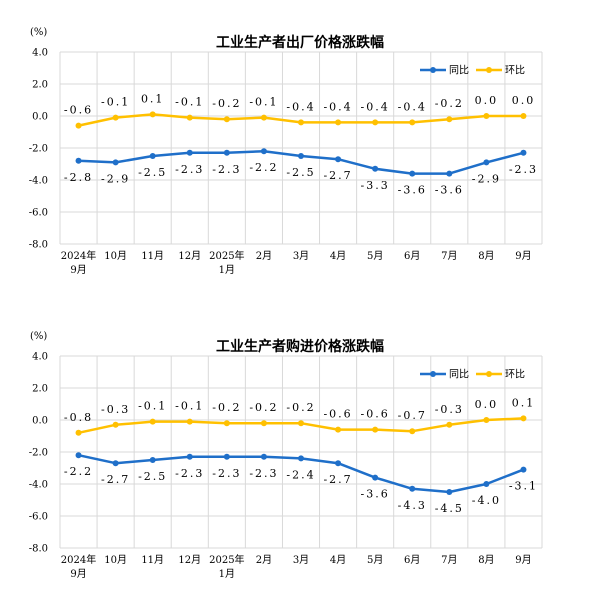 The height and width of the screenshot is (589, 600). Describe the element at coordinates (486, 500) in the screenshot. I see `purchase-yoy-data-label: -4.0` at that location.